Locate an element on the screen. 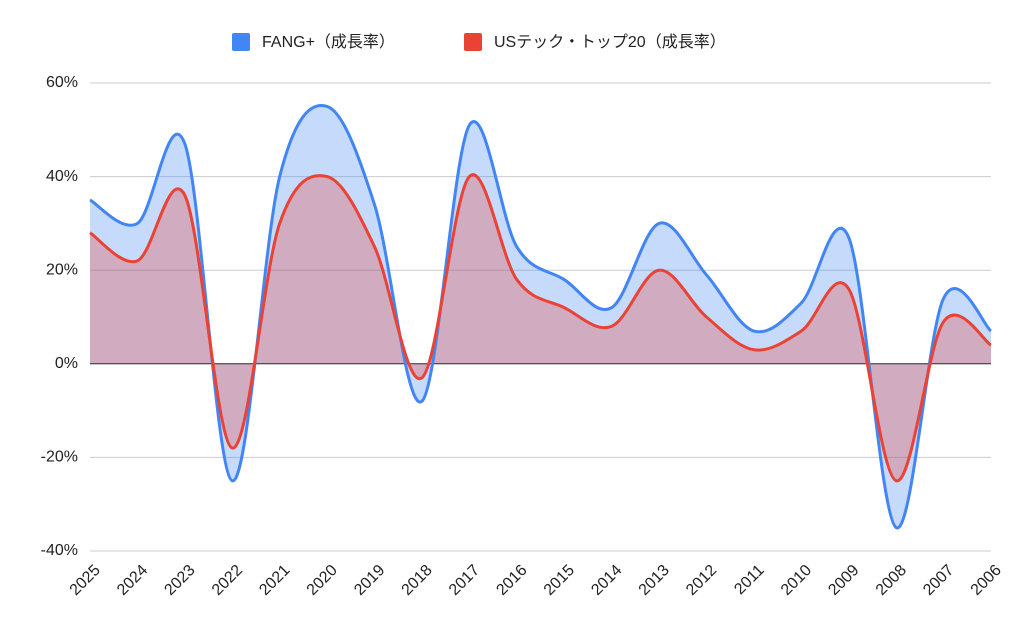  x-tick-label: 2008 is located at coordinates (891, 580).